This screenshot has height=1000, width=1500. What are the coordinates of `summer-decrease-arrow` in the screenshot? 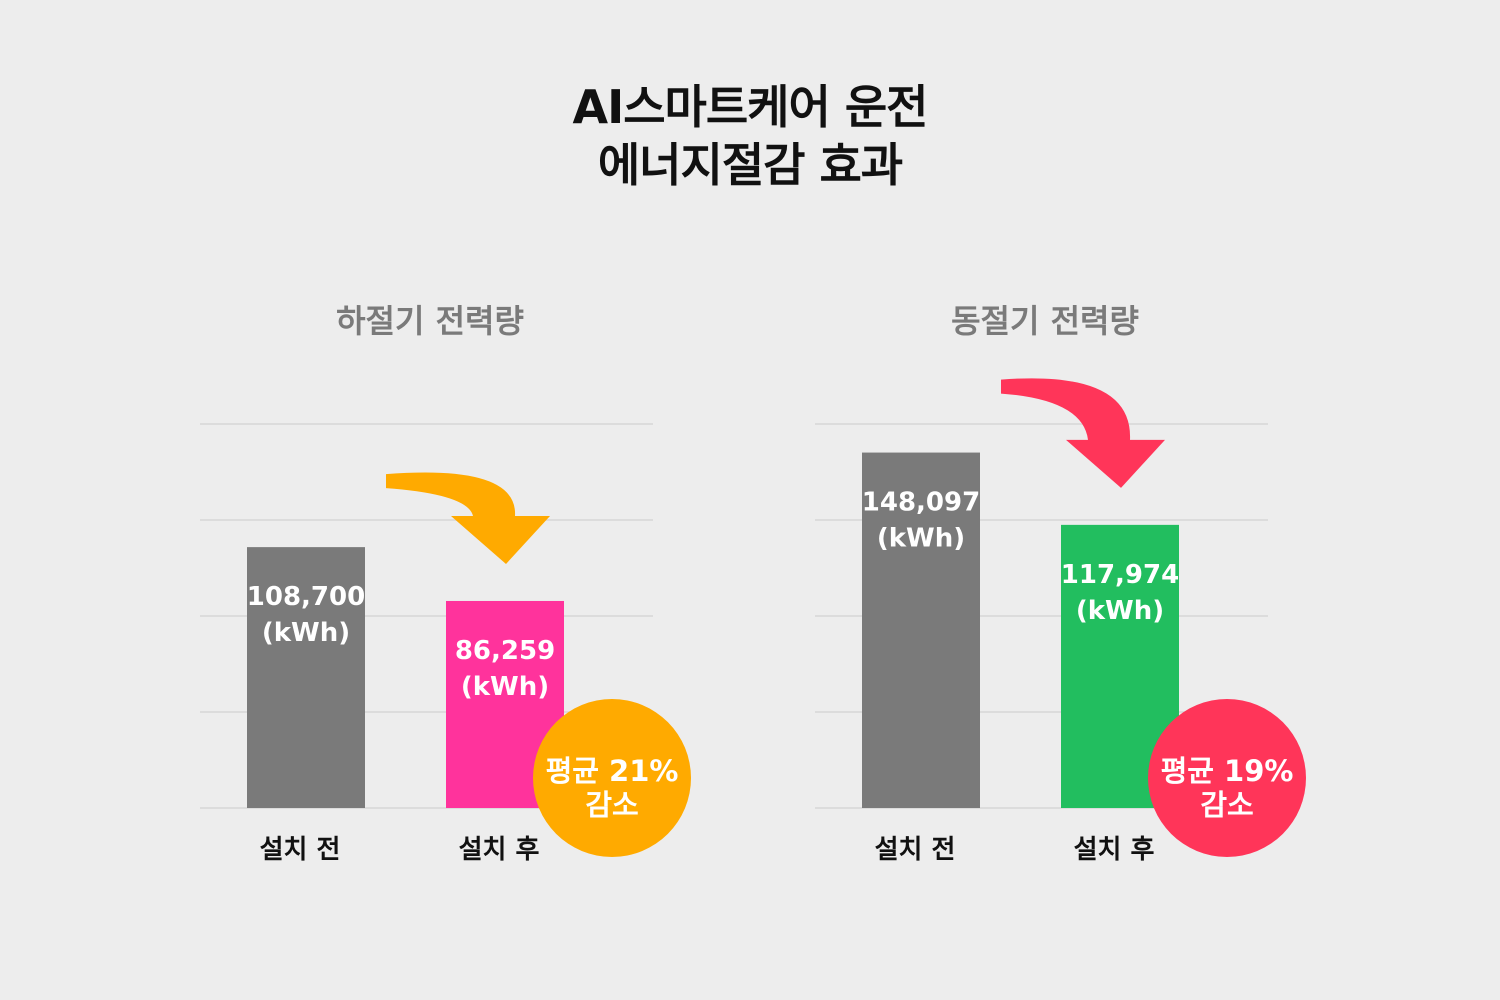 It's located at (468, 518).